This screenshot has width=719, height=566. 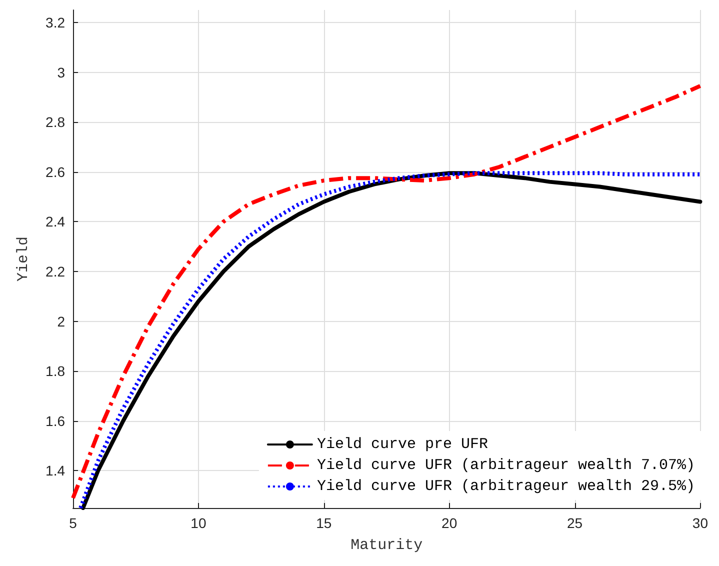 What do you see at coordinates (56, 371) in the screenshot?
I see `y-tick-label: 1.8` at bounding box center [56, 371].